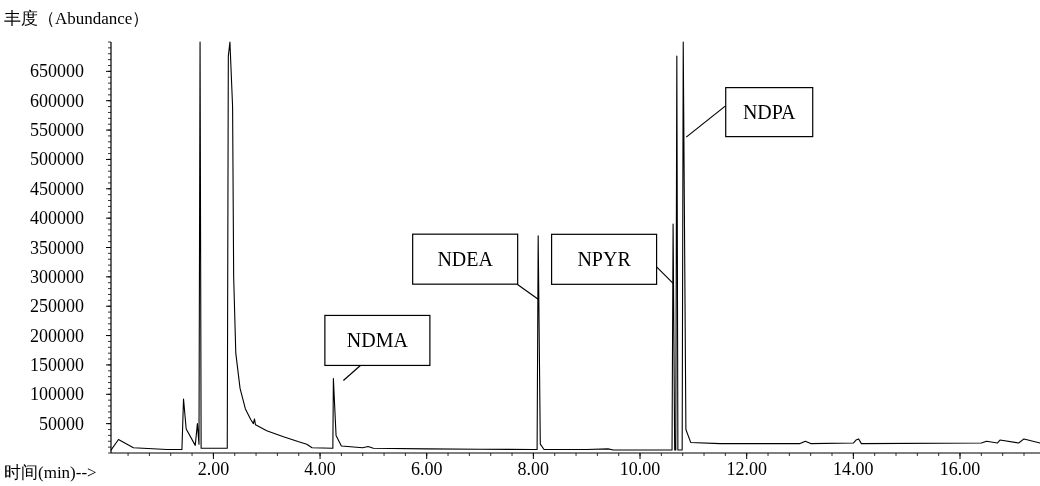  What do you see at coordinates (57, 247) in the screenshot?
I see `y-tick-label: 350000` at bounding box center [57, 247].